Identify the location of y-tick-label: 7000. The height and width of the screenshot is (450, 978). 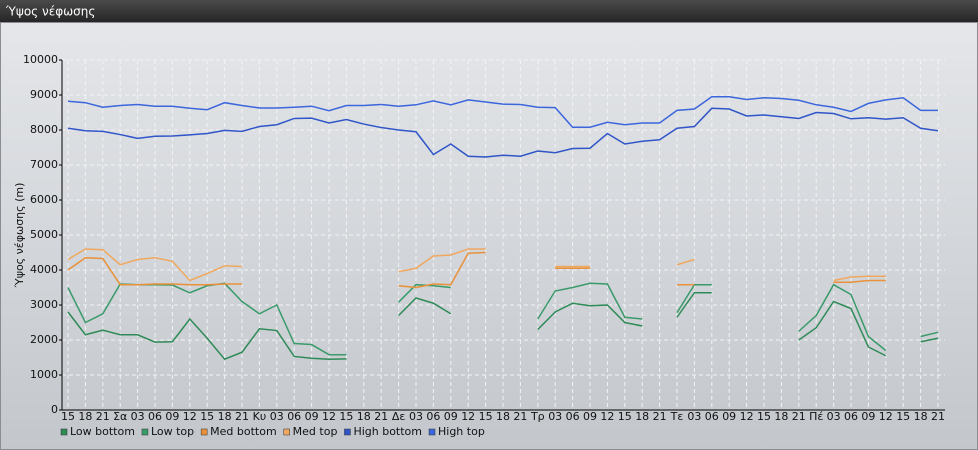
(44, 164).